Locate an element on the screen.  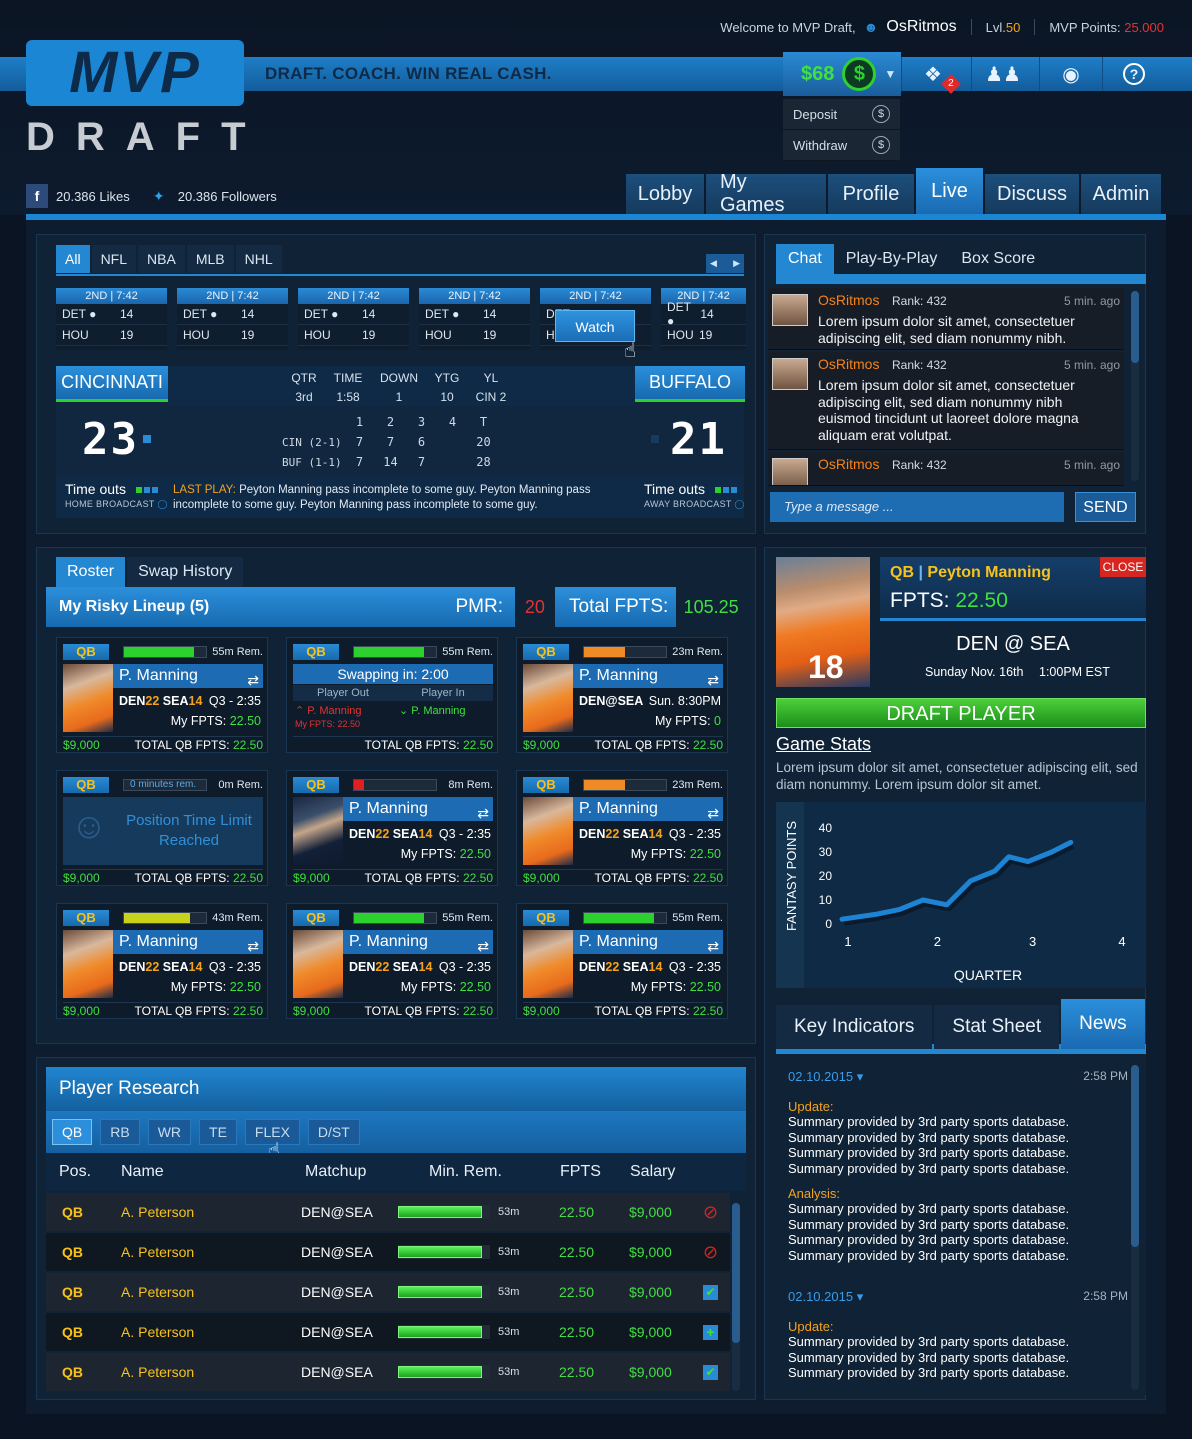
withdraw-menu-item: Withdraw $ is located at coordinates (841, 145).